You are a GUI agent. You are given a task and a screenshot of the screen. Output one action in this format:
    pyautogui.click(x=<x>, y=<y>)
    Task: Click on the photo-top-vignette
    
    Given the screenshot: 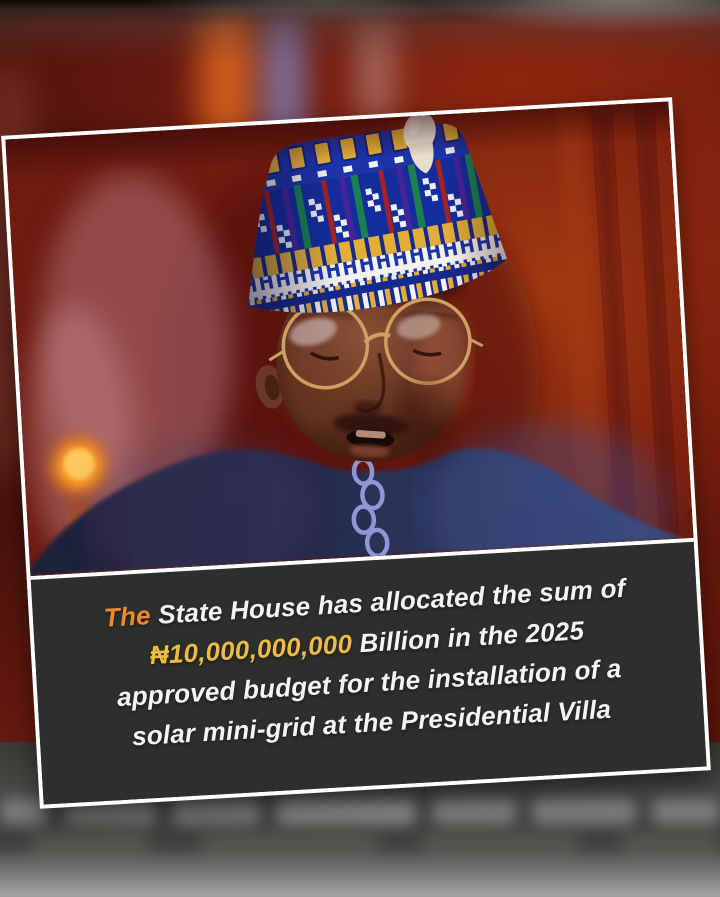 What is the action you would take?
    pyautogui.click(x=338, y=140)
    